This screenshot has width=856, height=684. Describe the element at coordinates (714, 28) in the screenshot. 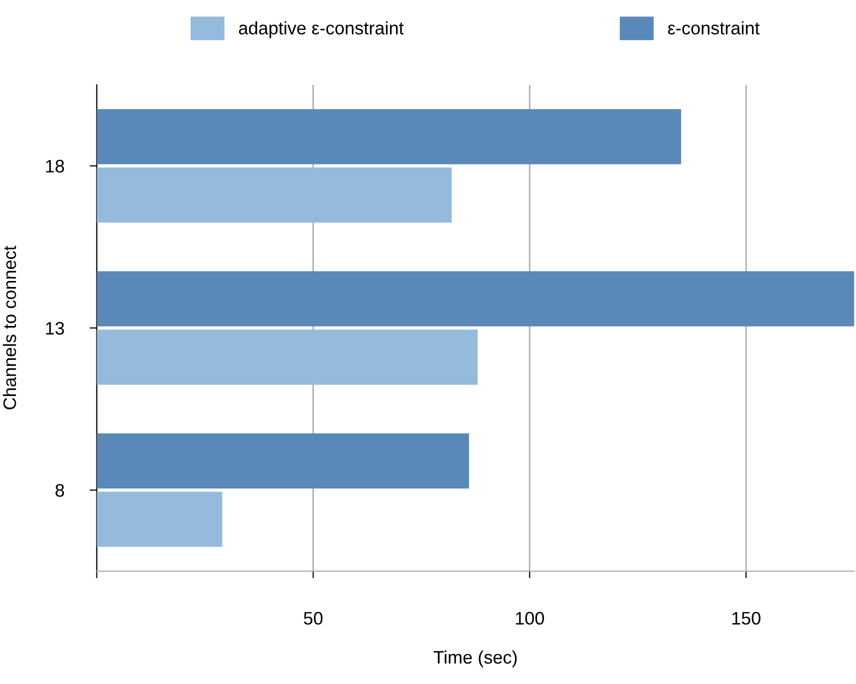

I see `legend-label: ε-constraint` at that location.